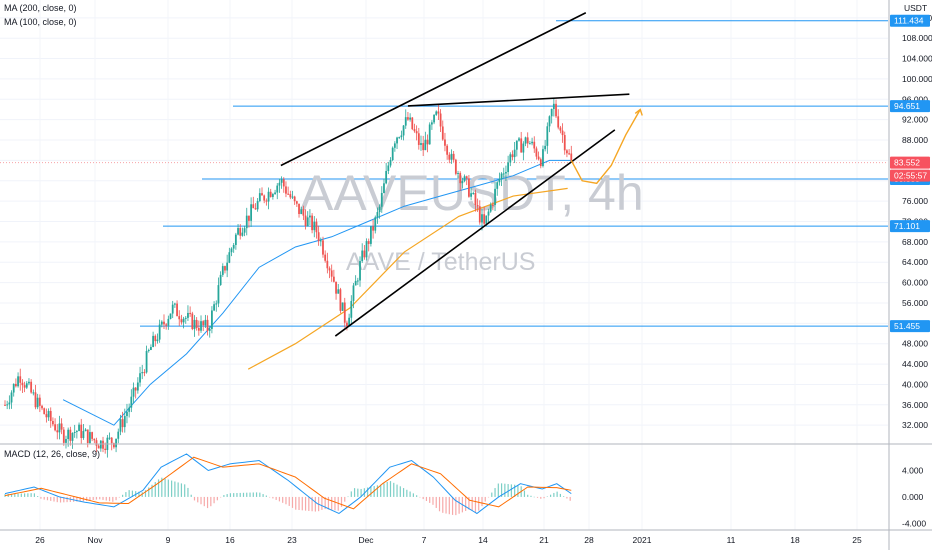 The height and width of the screenshot is (550, 932). I want to click on level-tag: 94.651, so click(907, 106).